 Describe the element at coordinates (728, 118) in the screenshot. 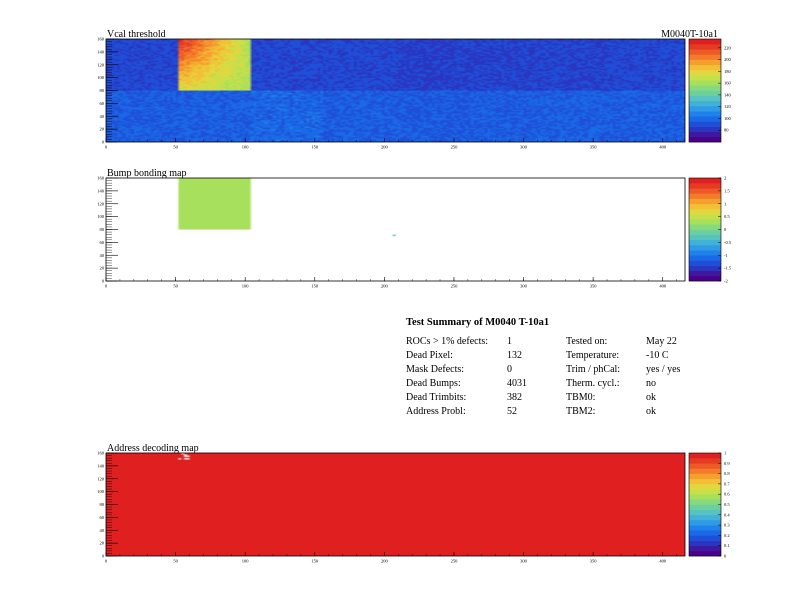

I see `vcal-colorbar-tick-label: 100` at that location.